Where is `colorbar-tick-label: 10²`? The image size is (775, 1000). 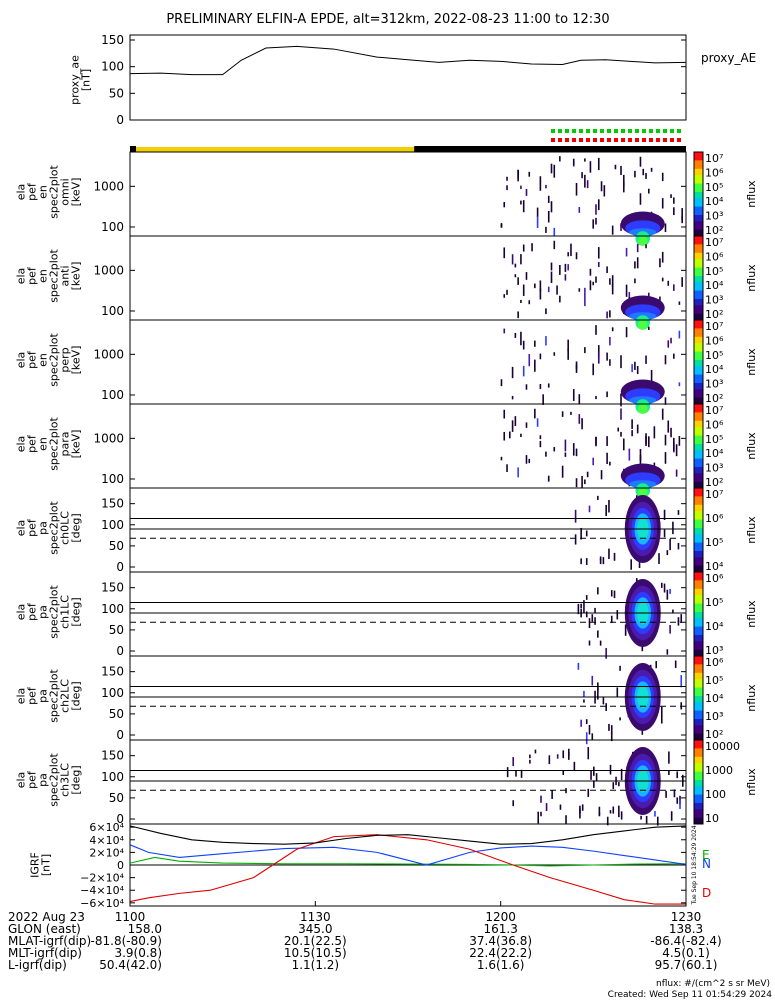
colorbar-tick-label: 10² is located at coordinates (714, 314).